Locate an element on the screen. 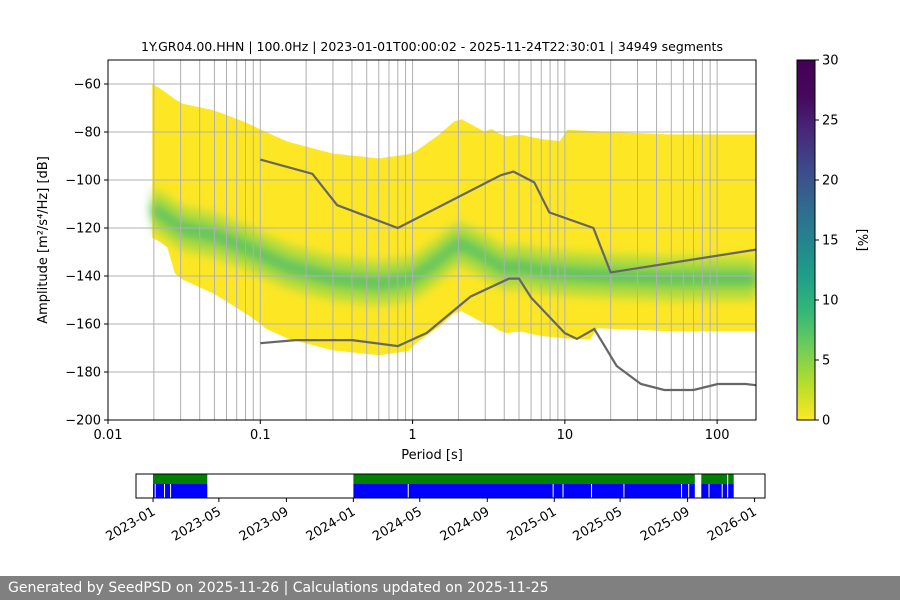  x-tick-label: 1 is located at coordinates (412, 435).